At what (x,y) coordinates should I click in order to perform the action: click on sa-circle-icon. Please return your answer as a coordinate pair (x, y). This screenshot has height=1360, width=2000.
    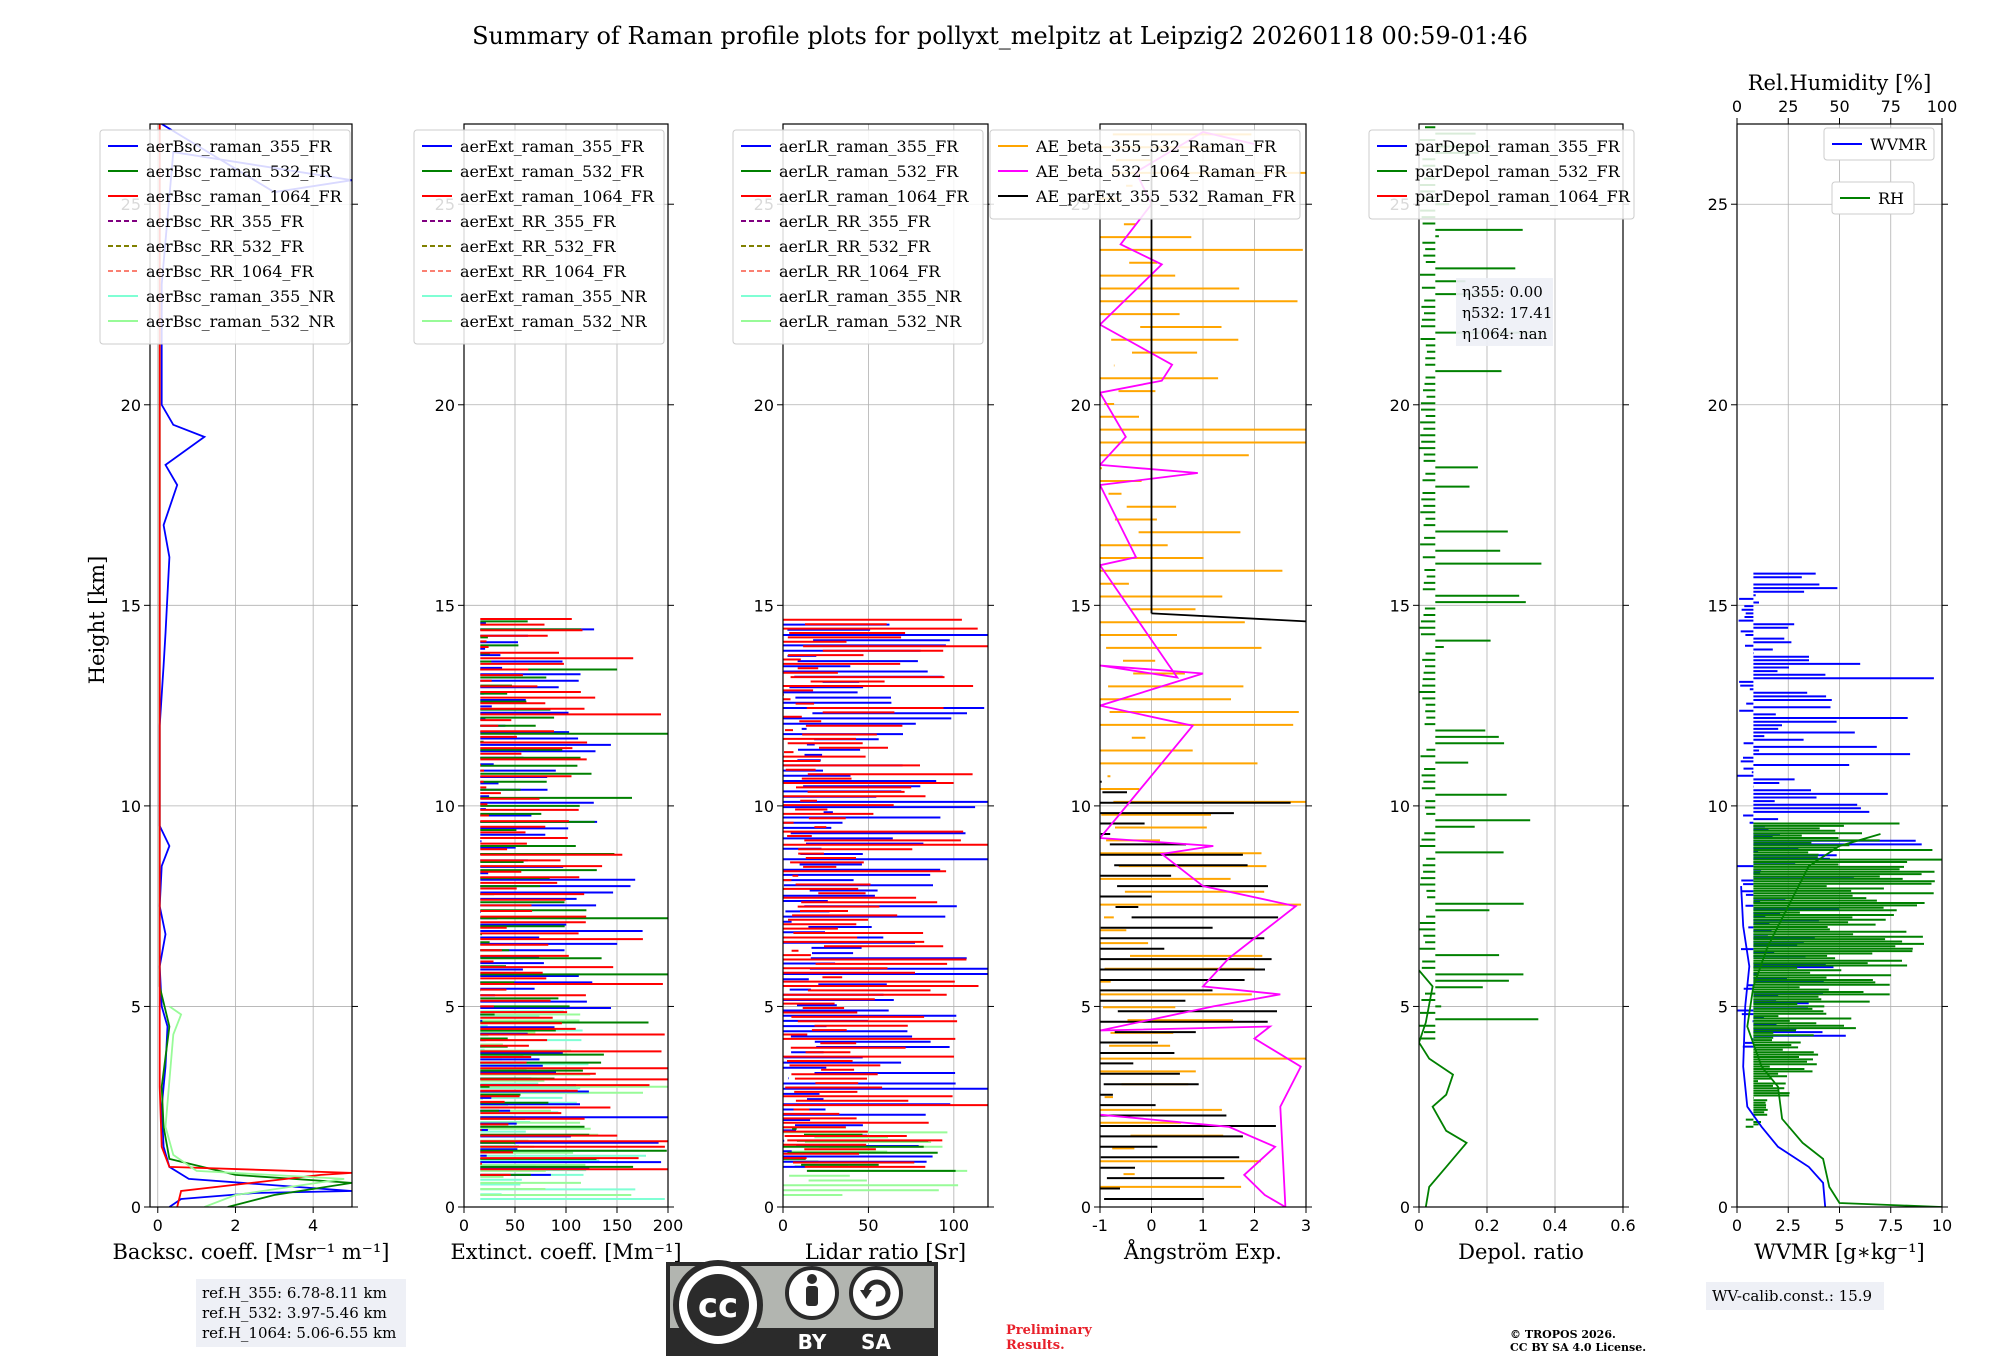
    Looking at the image, I should click on (876, 1293).